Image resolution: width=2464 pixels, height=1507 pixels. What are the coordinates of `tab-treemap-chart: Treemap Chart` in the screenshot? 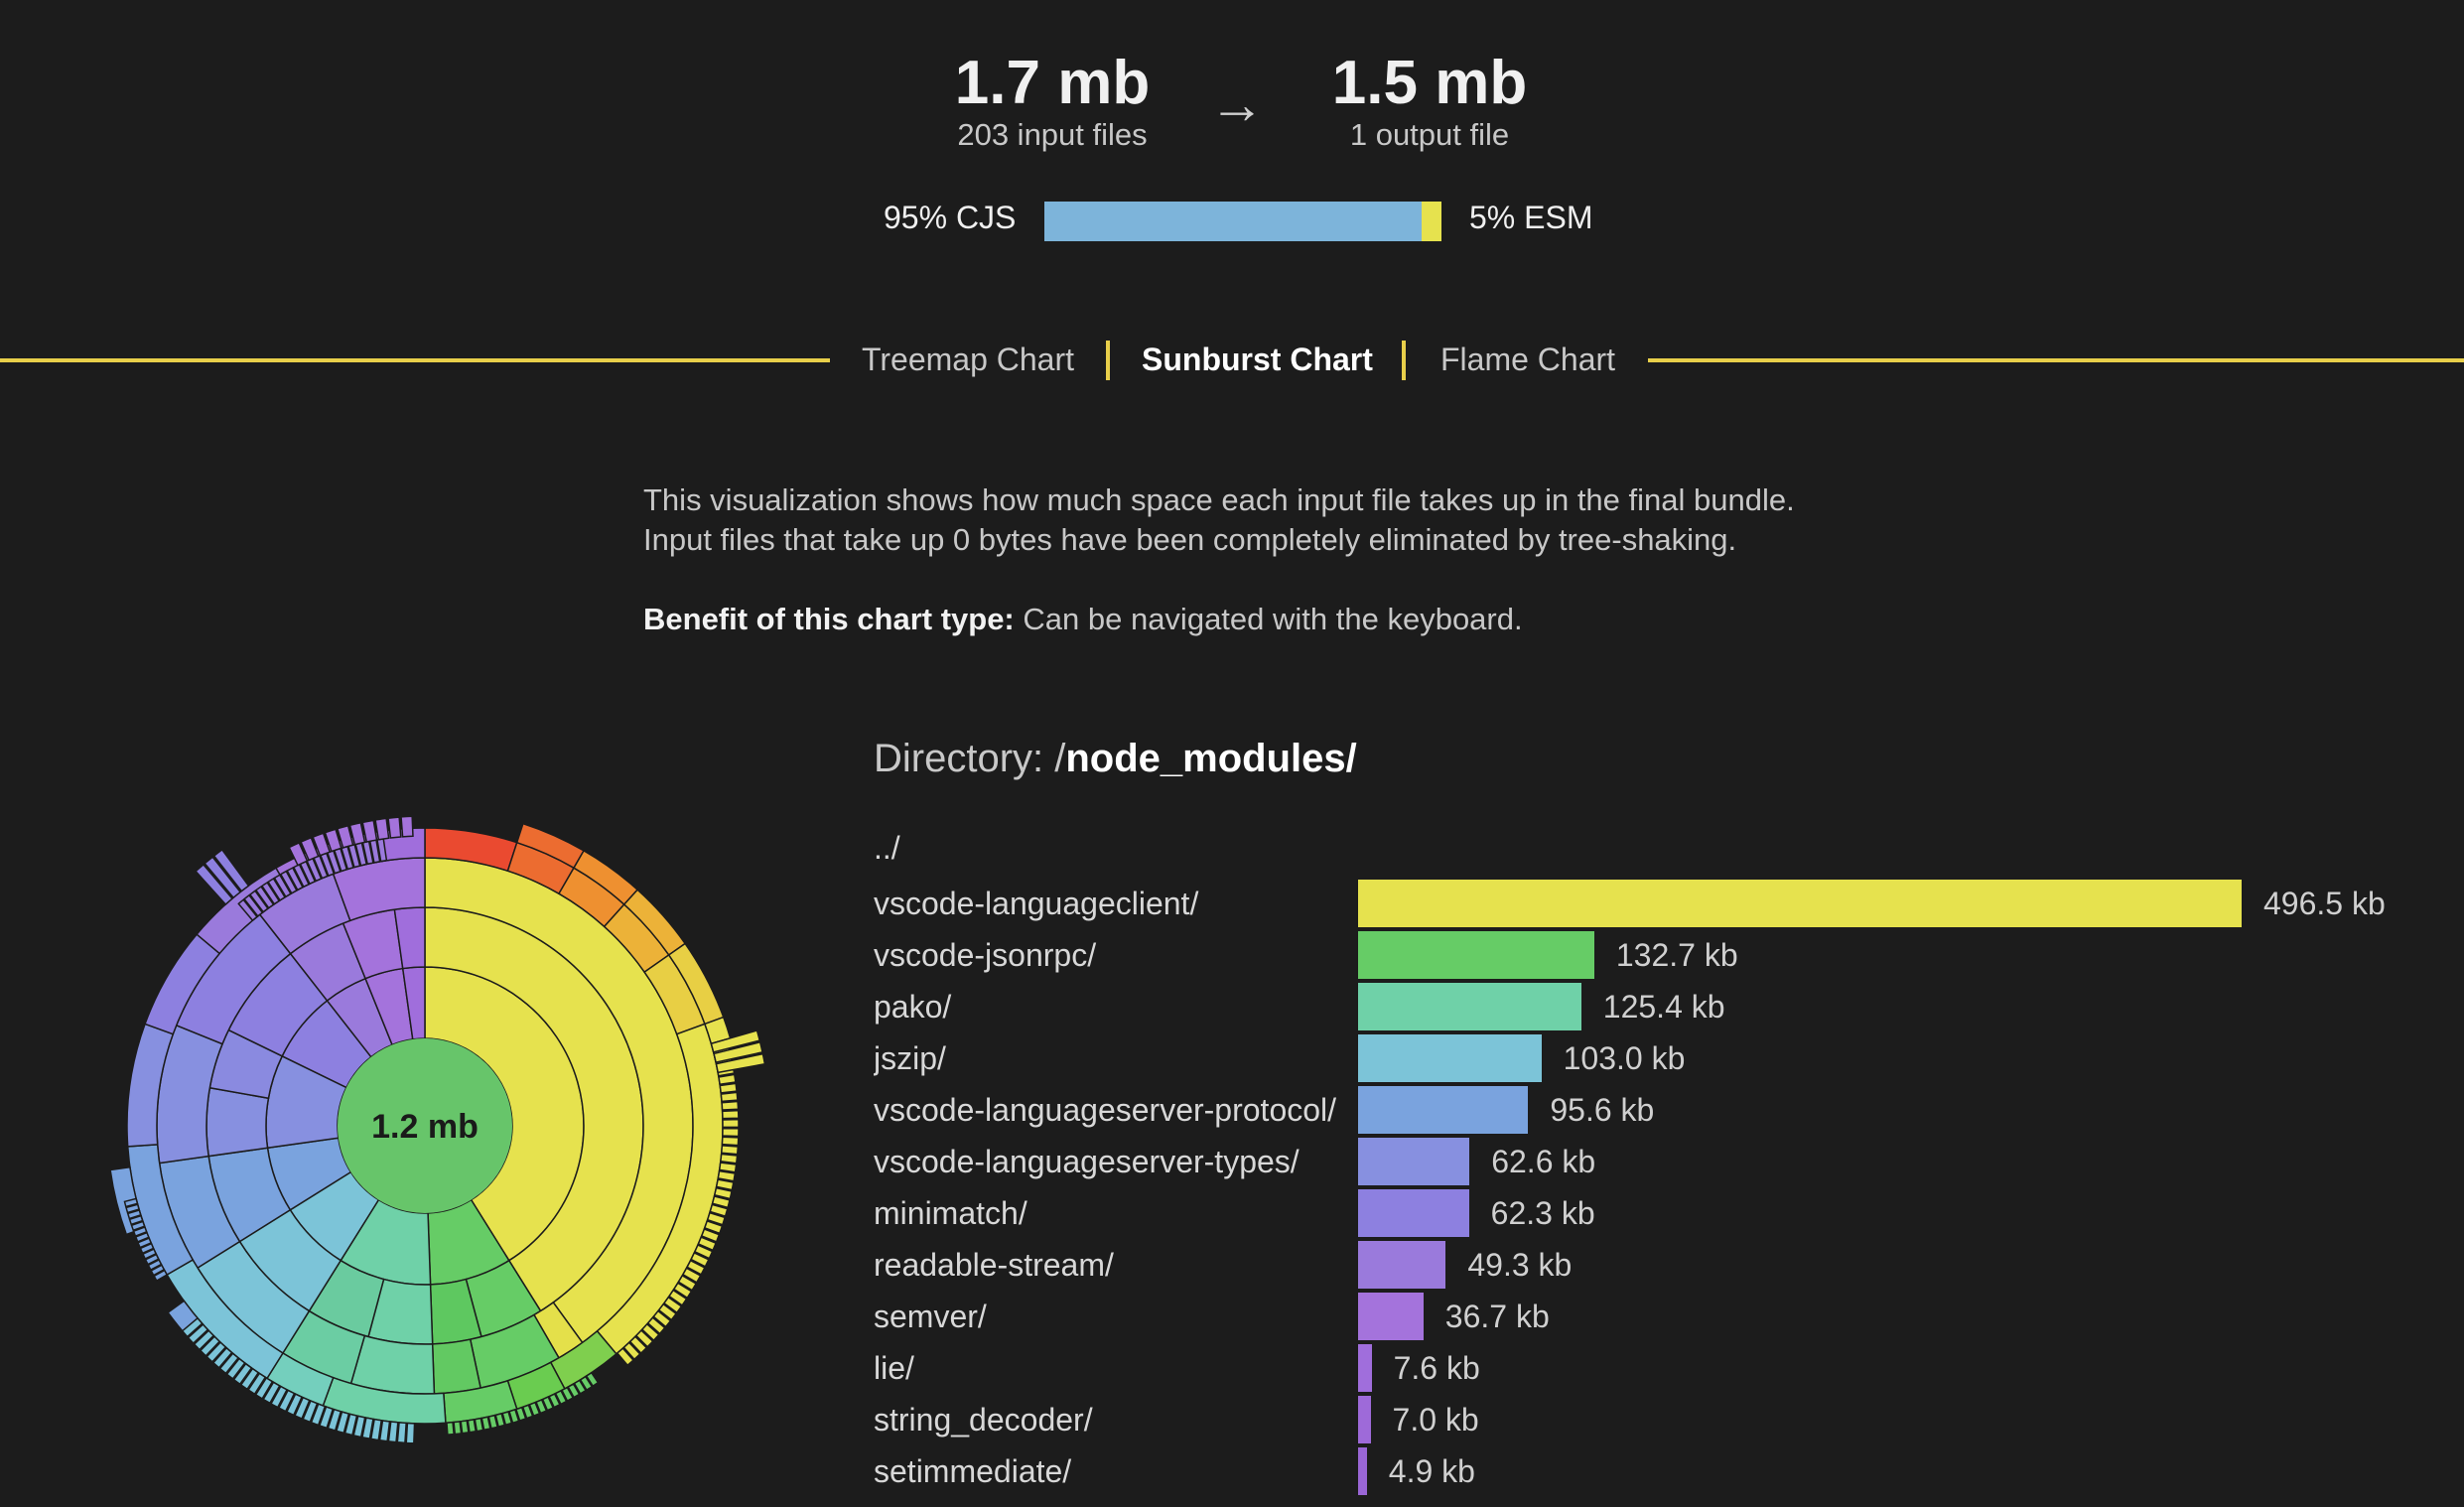 It's located at (968, 360).